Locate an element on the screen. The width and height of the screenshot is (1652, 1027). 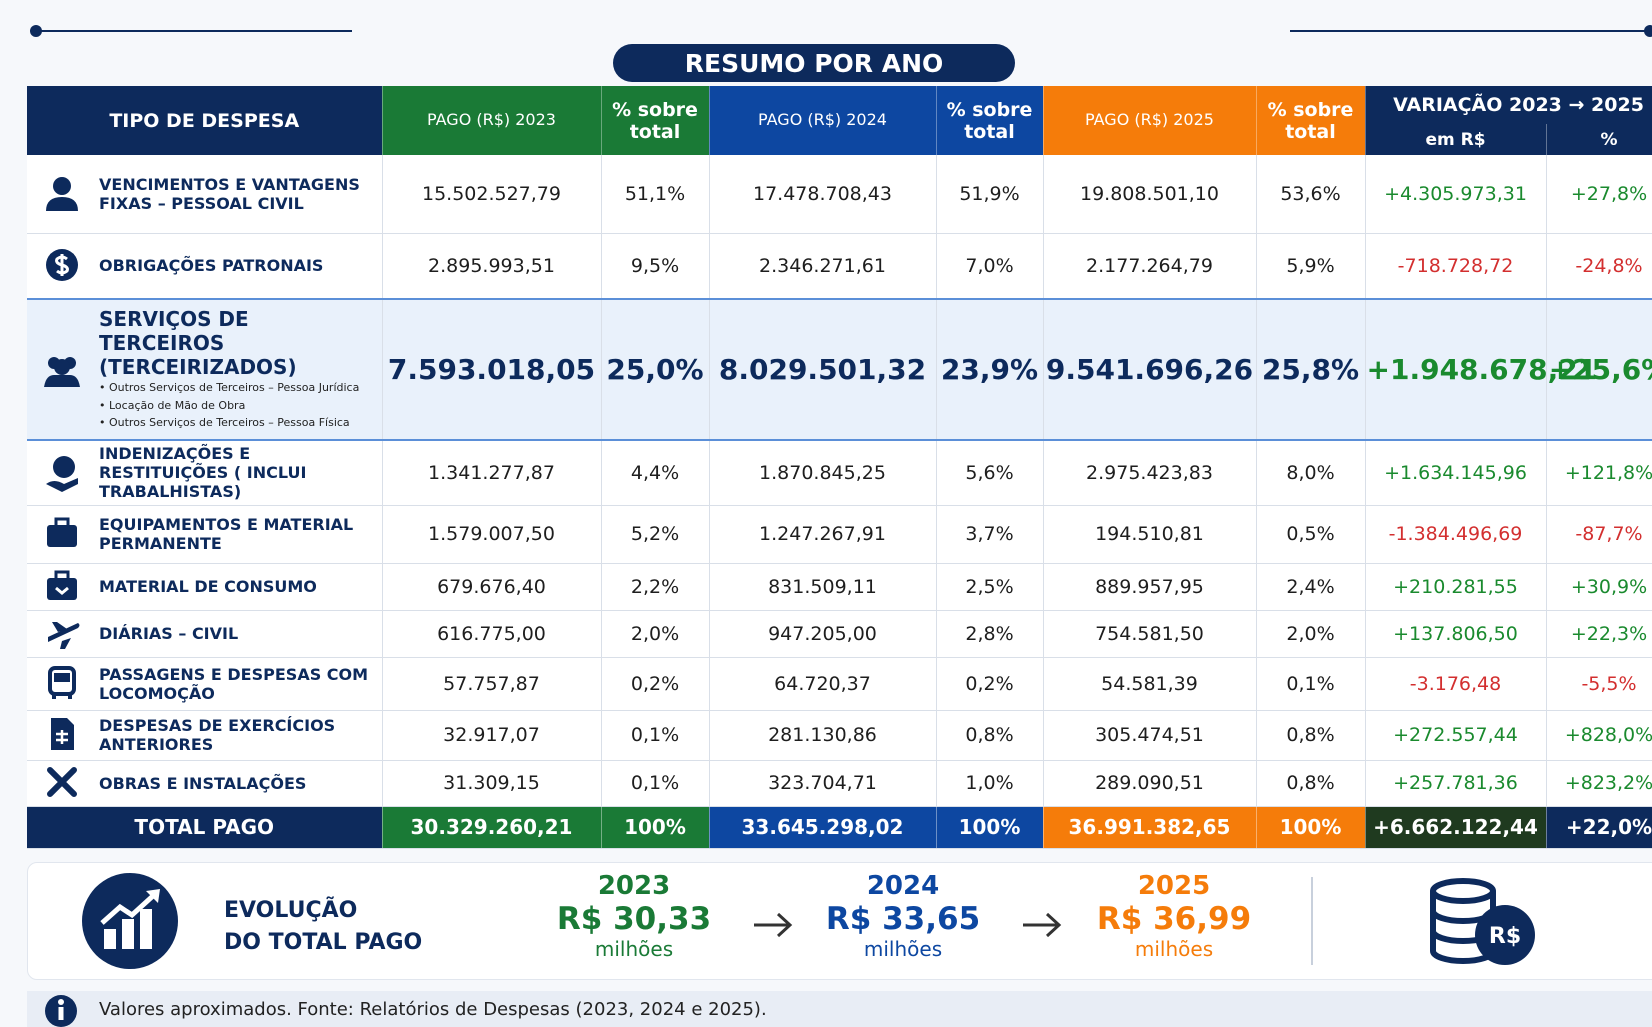
value-cell: 9,5% is located at coordinates (655, 266).